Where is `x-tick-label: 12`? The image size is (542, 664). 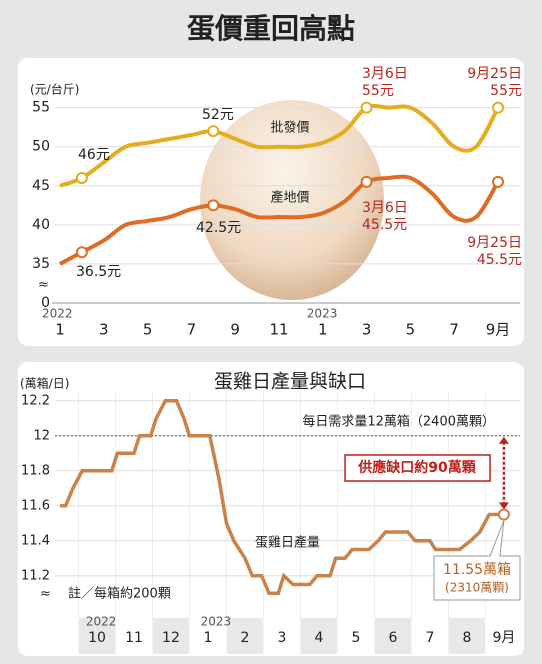
x-tick-label: 12 is located at coordinates (171, 638).